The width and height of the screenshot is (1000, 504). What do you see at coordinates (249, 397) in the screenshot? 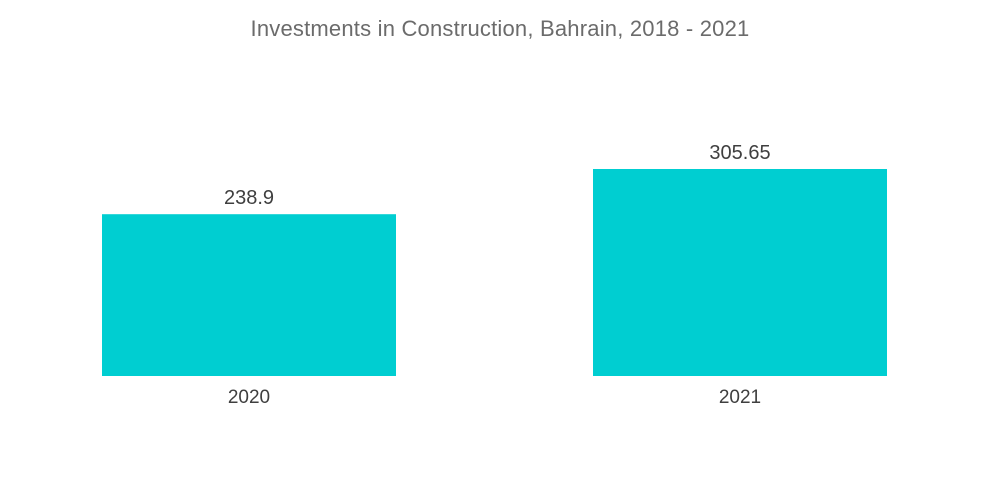
I see `x-tick-label-2020: 2020` at bounding box center [249, 397].